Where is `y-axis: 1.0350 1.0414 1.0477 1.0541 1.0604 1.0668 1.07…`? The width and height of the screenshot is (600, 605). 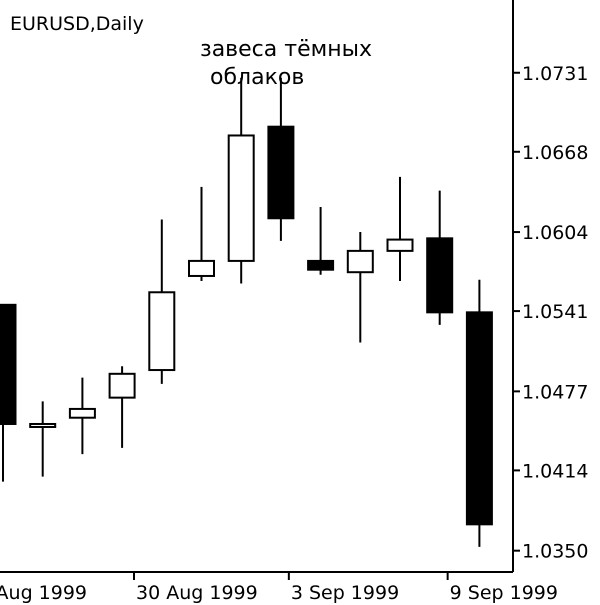
y-axis: 1.0350 1.0414 1.0477 1.0541 1.0604 1.0668 1.07… is located at coordinates (550, 286).